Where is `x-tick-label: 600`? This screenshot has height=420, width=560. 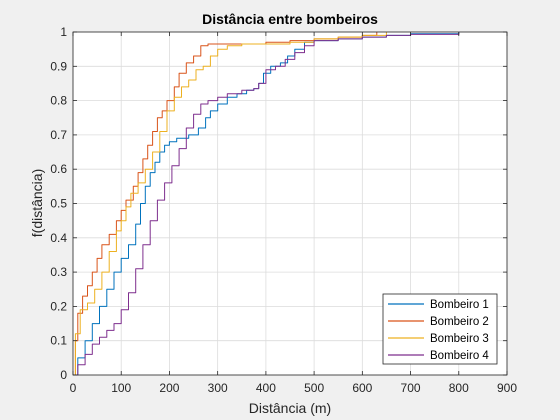 x-tick-label: 600 is located at coordinates (362, 388).